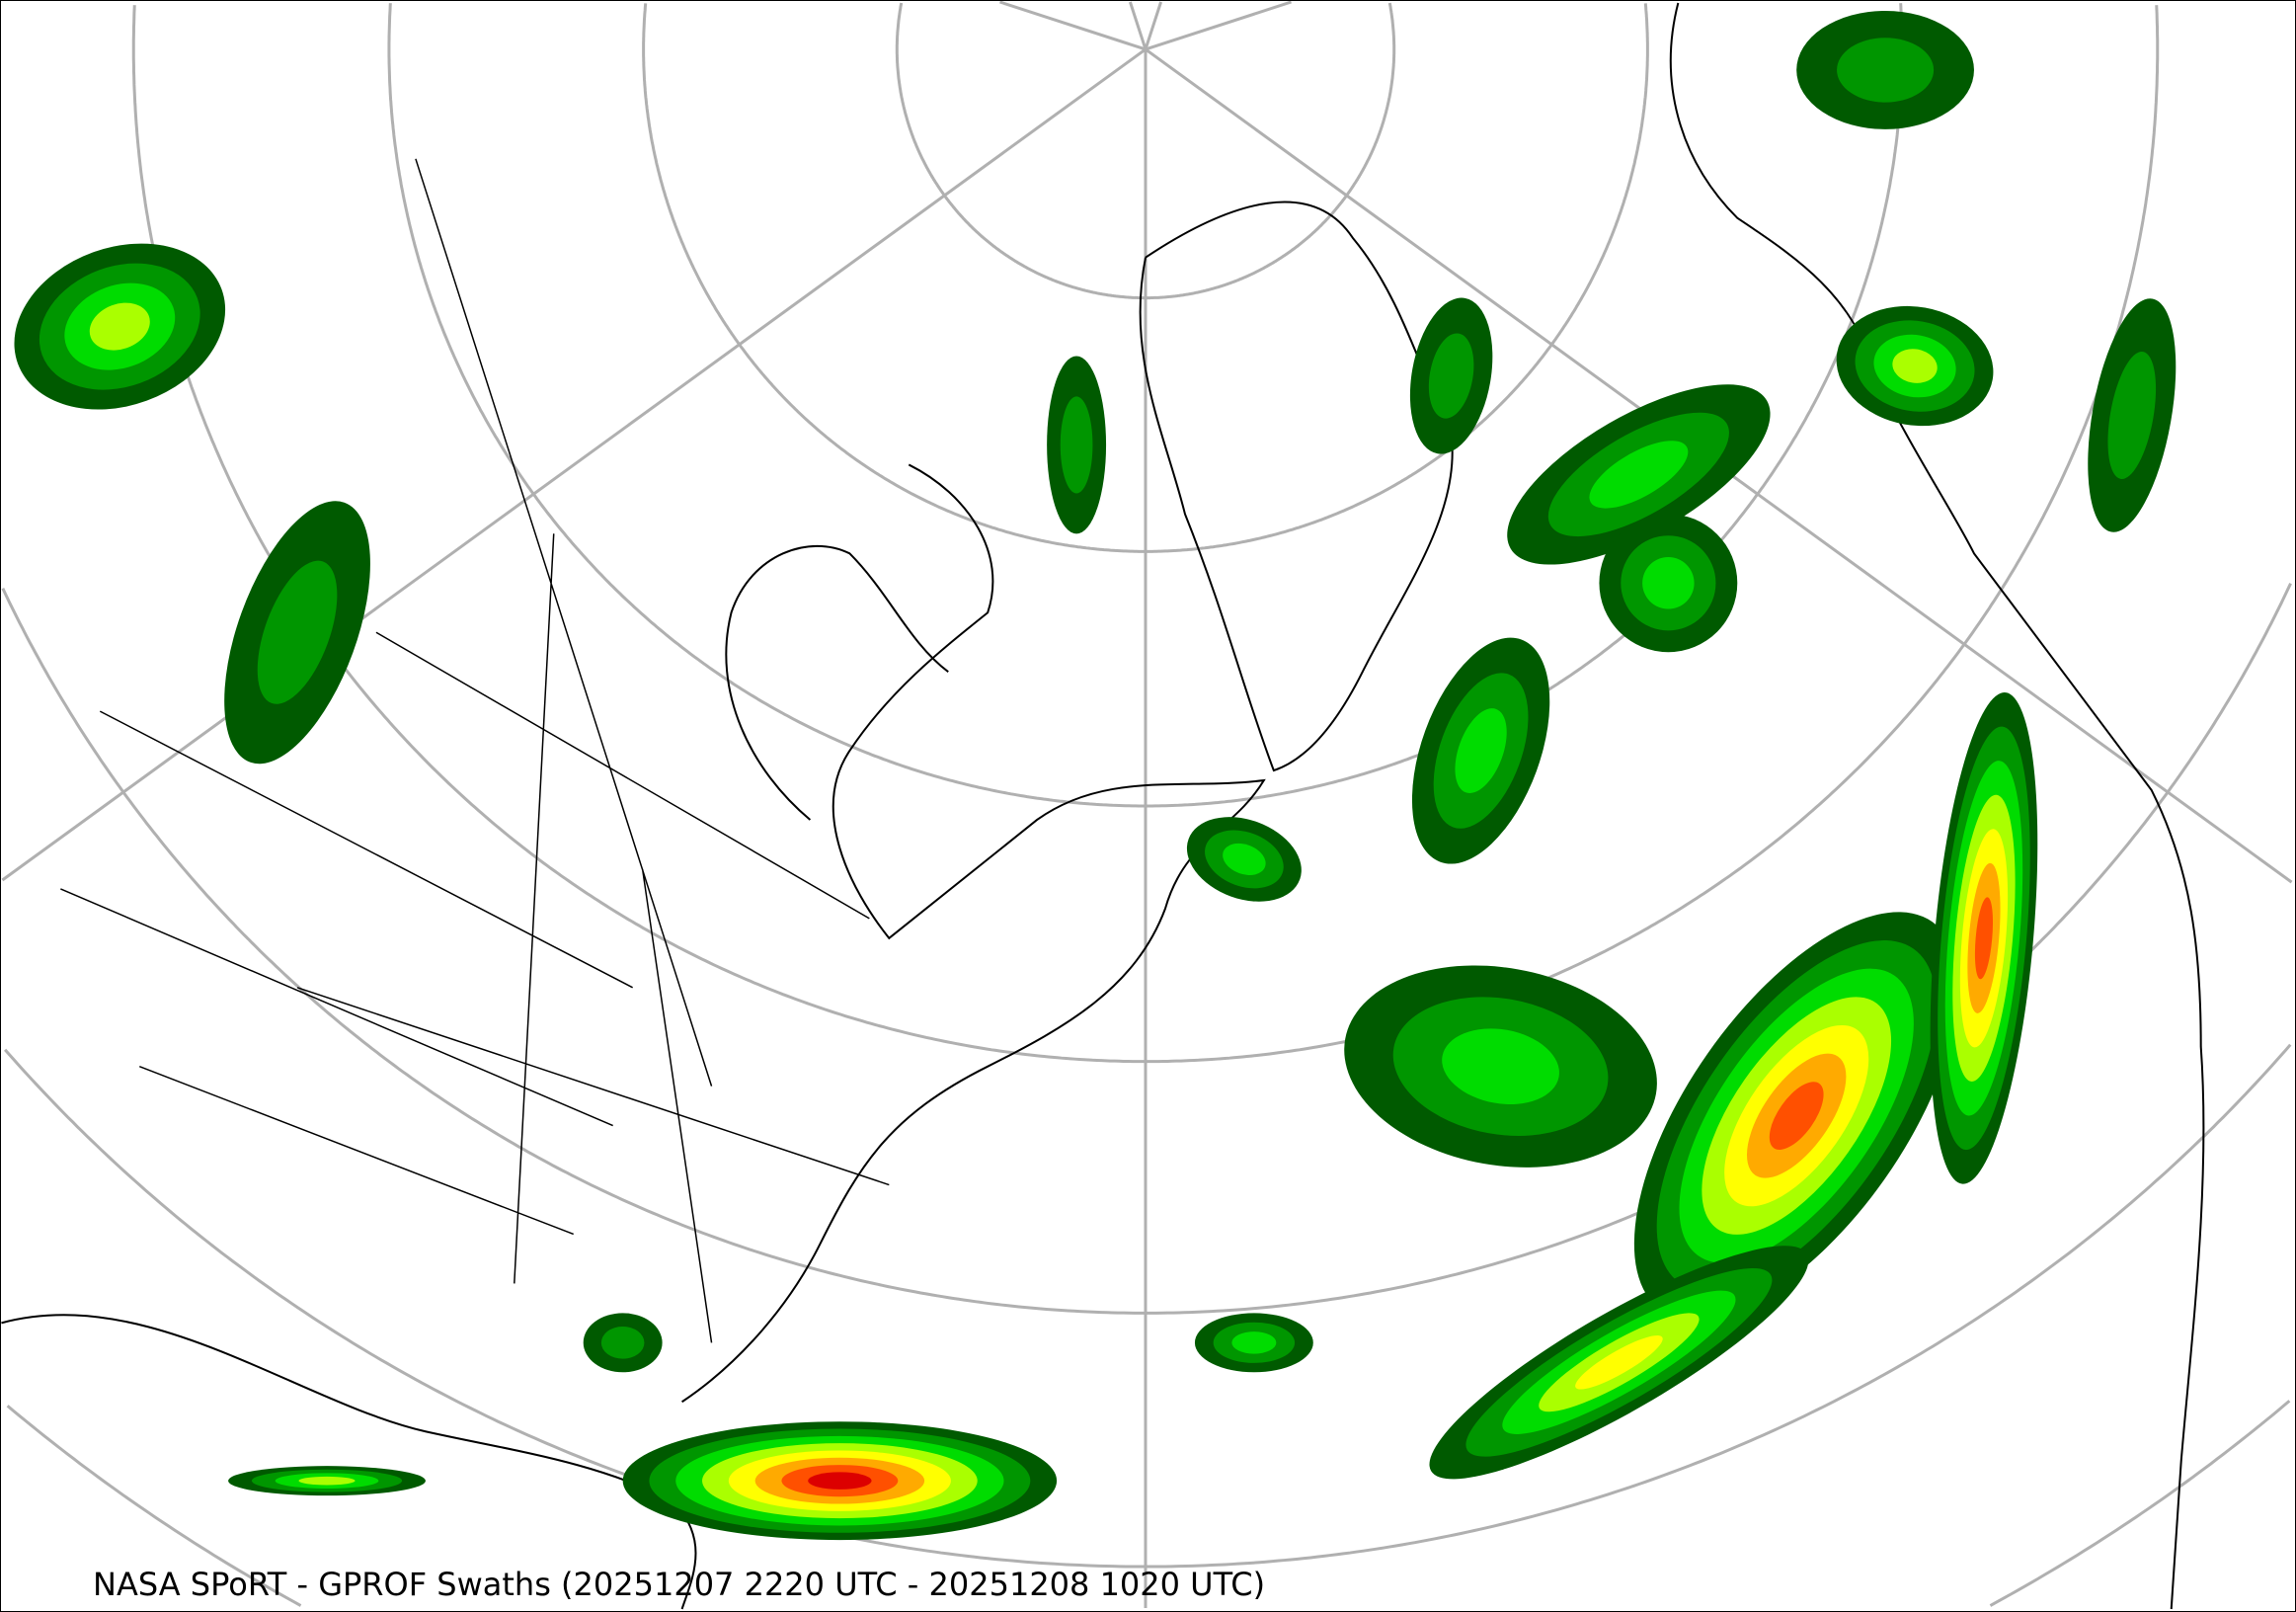 Image resolution: width=2296 pixels, height=1612 pixels. Describe the element at coordinates (1296, 486) in the screenshot. I see `greenland-coast` at that location.